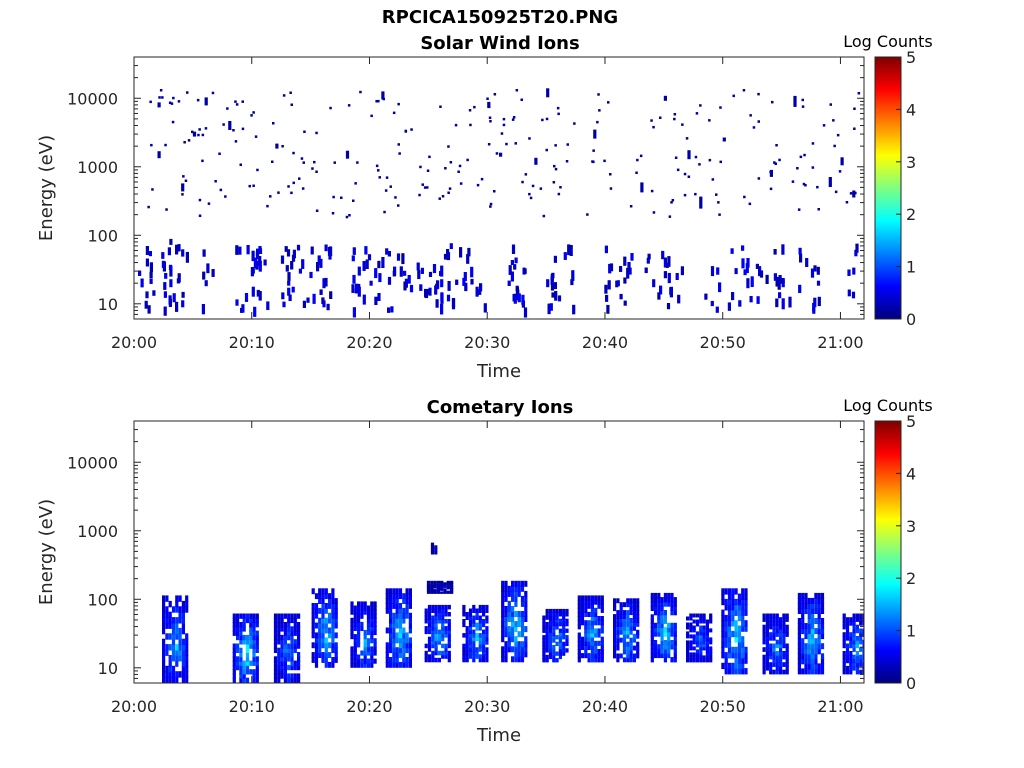 The image size is (1024, 768). Describe the element at coordinates (252, 342) in the screenshot. I see `x-tick-label: 20:10` at that location.